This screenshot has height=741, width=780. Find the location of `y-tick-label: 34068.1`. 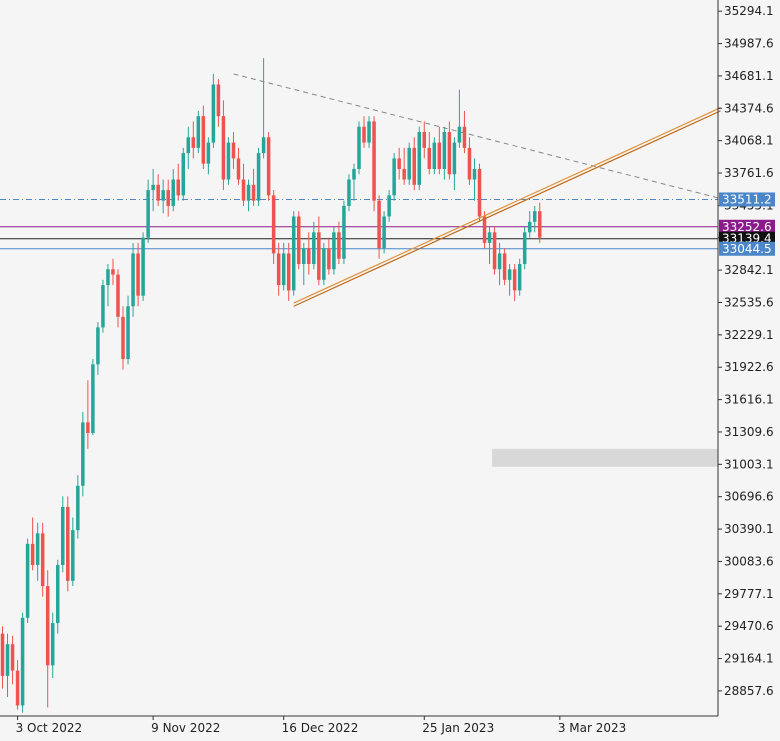

y-tick-label: 34068.1 is located at coordinates (749, 141).